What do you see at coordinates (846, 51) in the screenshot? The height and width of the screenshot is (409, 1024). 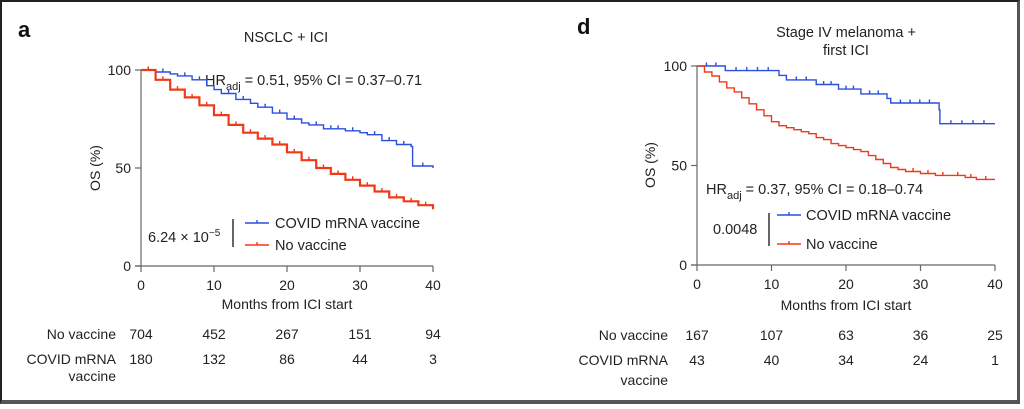 I see `chart-title-line2: first ICI` at bounding box center [846, 51].